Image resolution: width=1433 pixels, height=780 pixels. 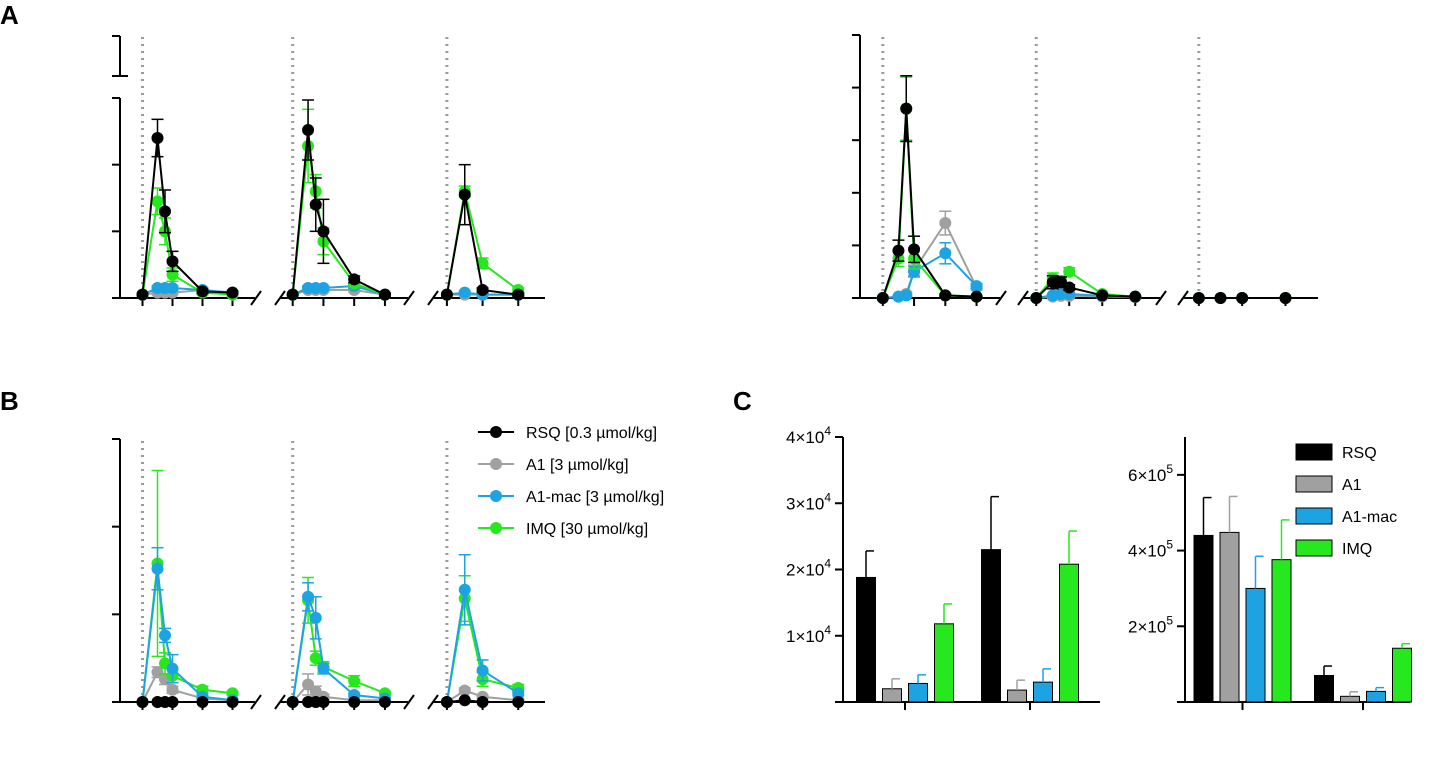 What do you see at coordinates (330, 200) in the screenshot?
I see `series-rsq` at bounding box center [330, 200].